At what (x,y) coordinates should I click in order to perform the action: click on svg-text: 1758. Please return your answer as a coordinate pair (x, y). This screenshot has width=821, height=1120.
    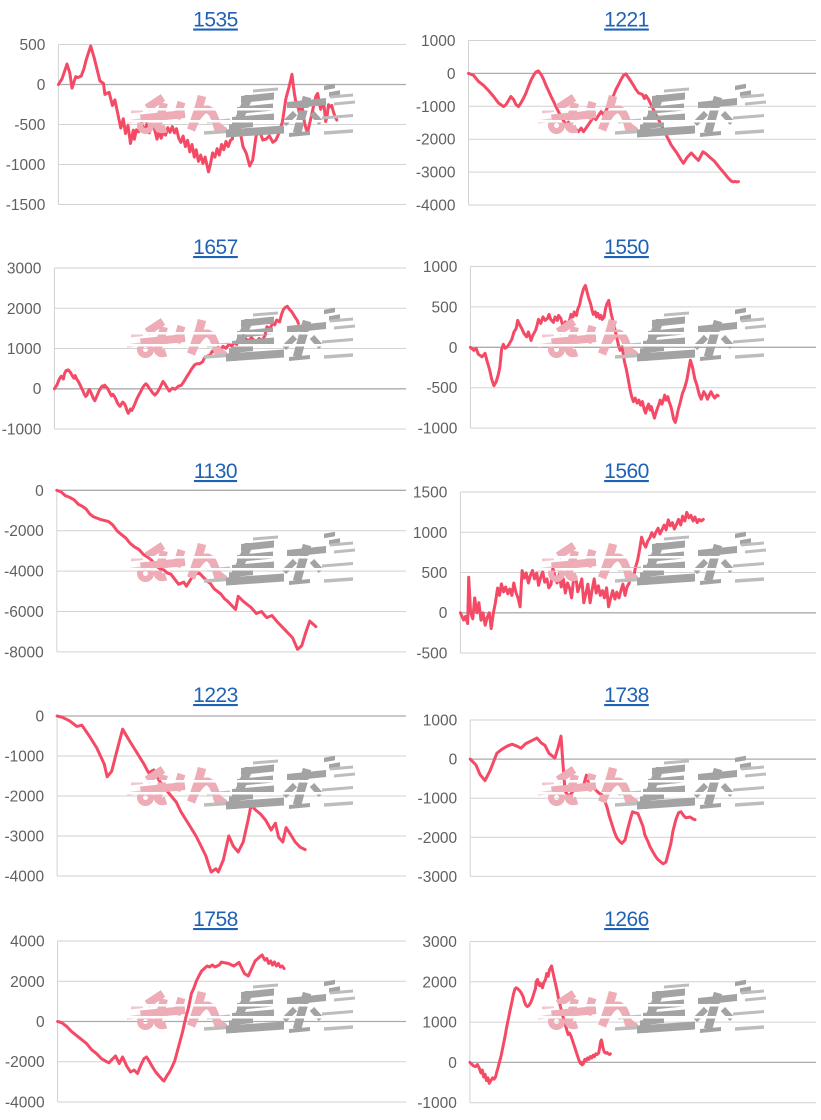
    Looking at the image, I should click on (215, 919).